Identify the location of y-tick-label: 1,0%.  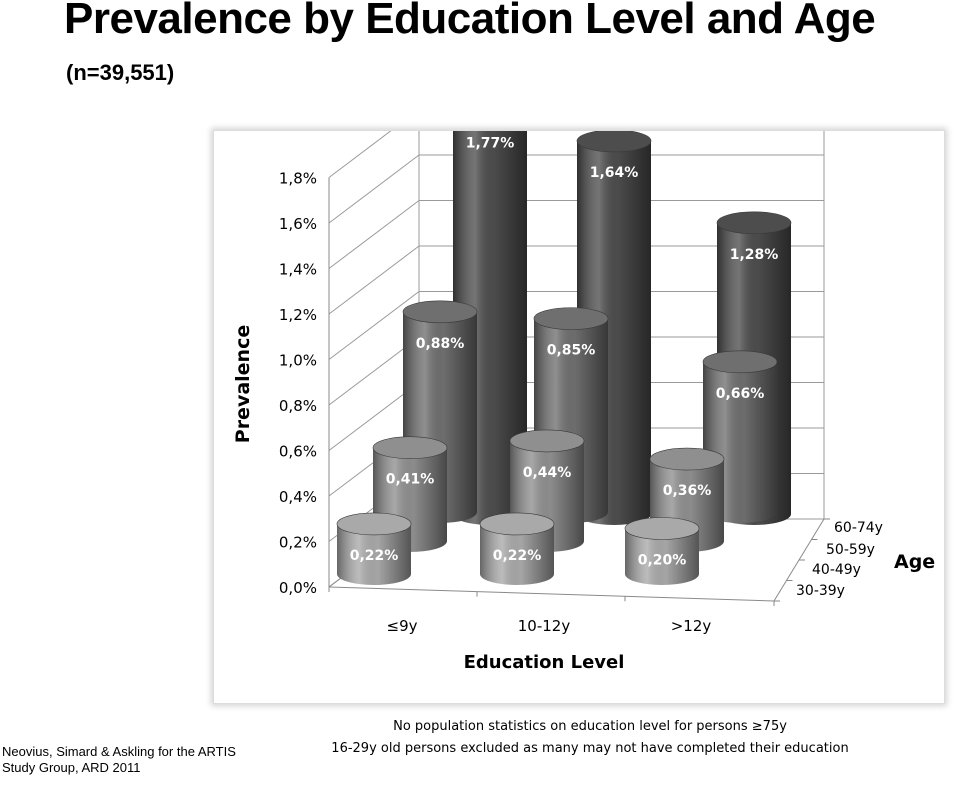
(298, 361).